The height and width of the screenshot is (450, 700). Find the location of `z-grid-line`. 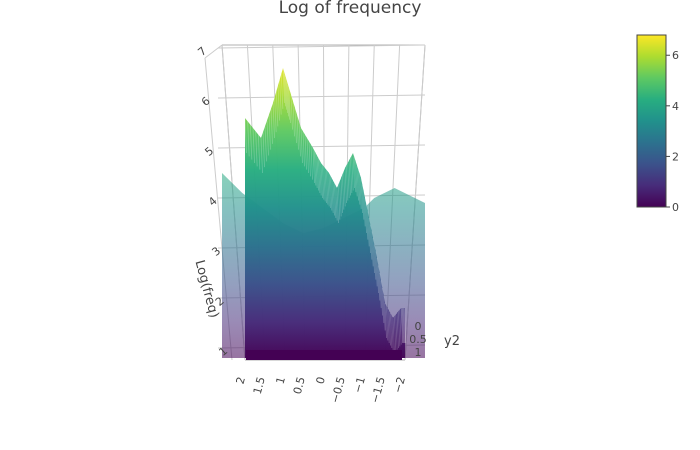

z-grid-line is located at coordinates (321, 96).